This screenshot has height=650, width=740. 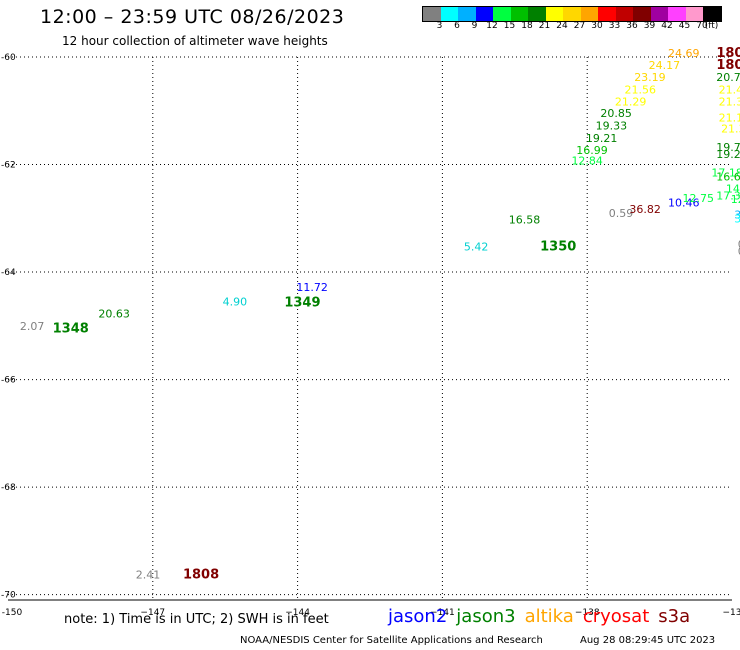 What do you see at coordinates (711, 26) in the screenshot?
I see `color-scale-label: (ft)` at bounding box center [711, 26].